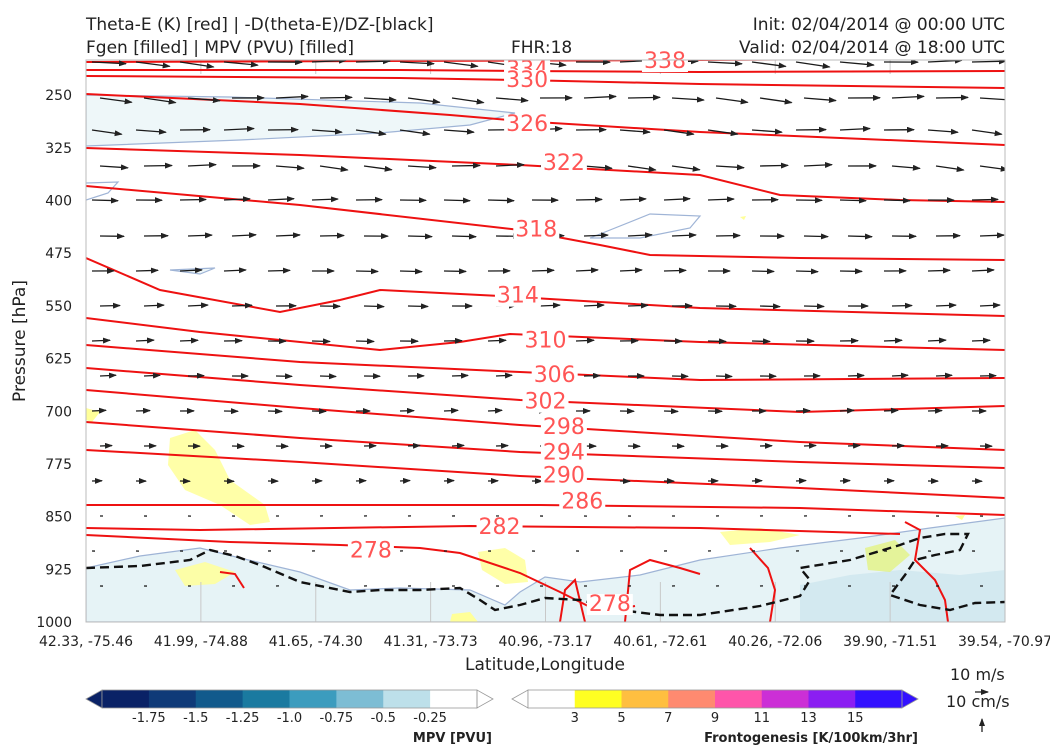  I want to click on fgen-colorbar-frame, so click(715, 699).